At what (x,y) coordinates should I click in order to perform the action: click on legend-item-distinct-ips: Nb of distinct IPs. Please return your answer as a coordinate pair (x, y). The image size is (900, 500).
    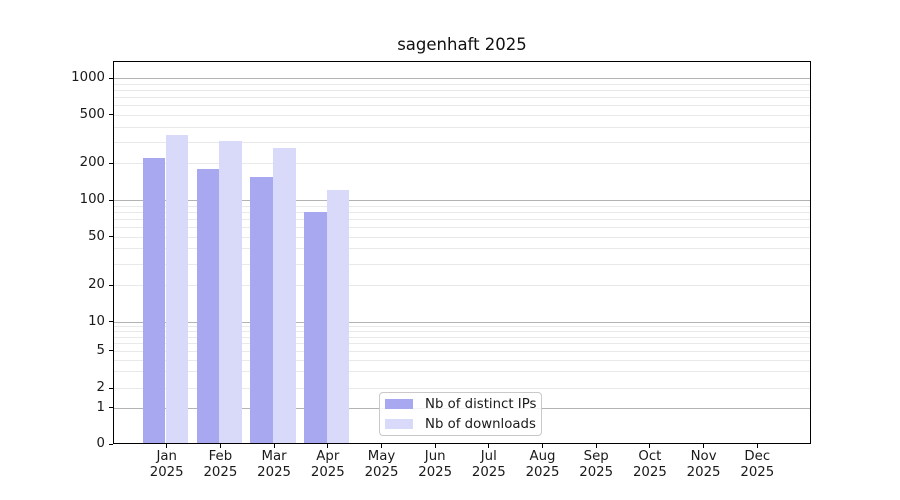
    Looking at the image, I should click on (463, 404).